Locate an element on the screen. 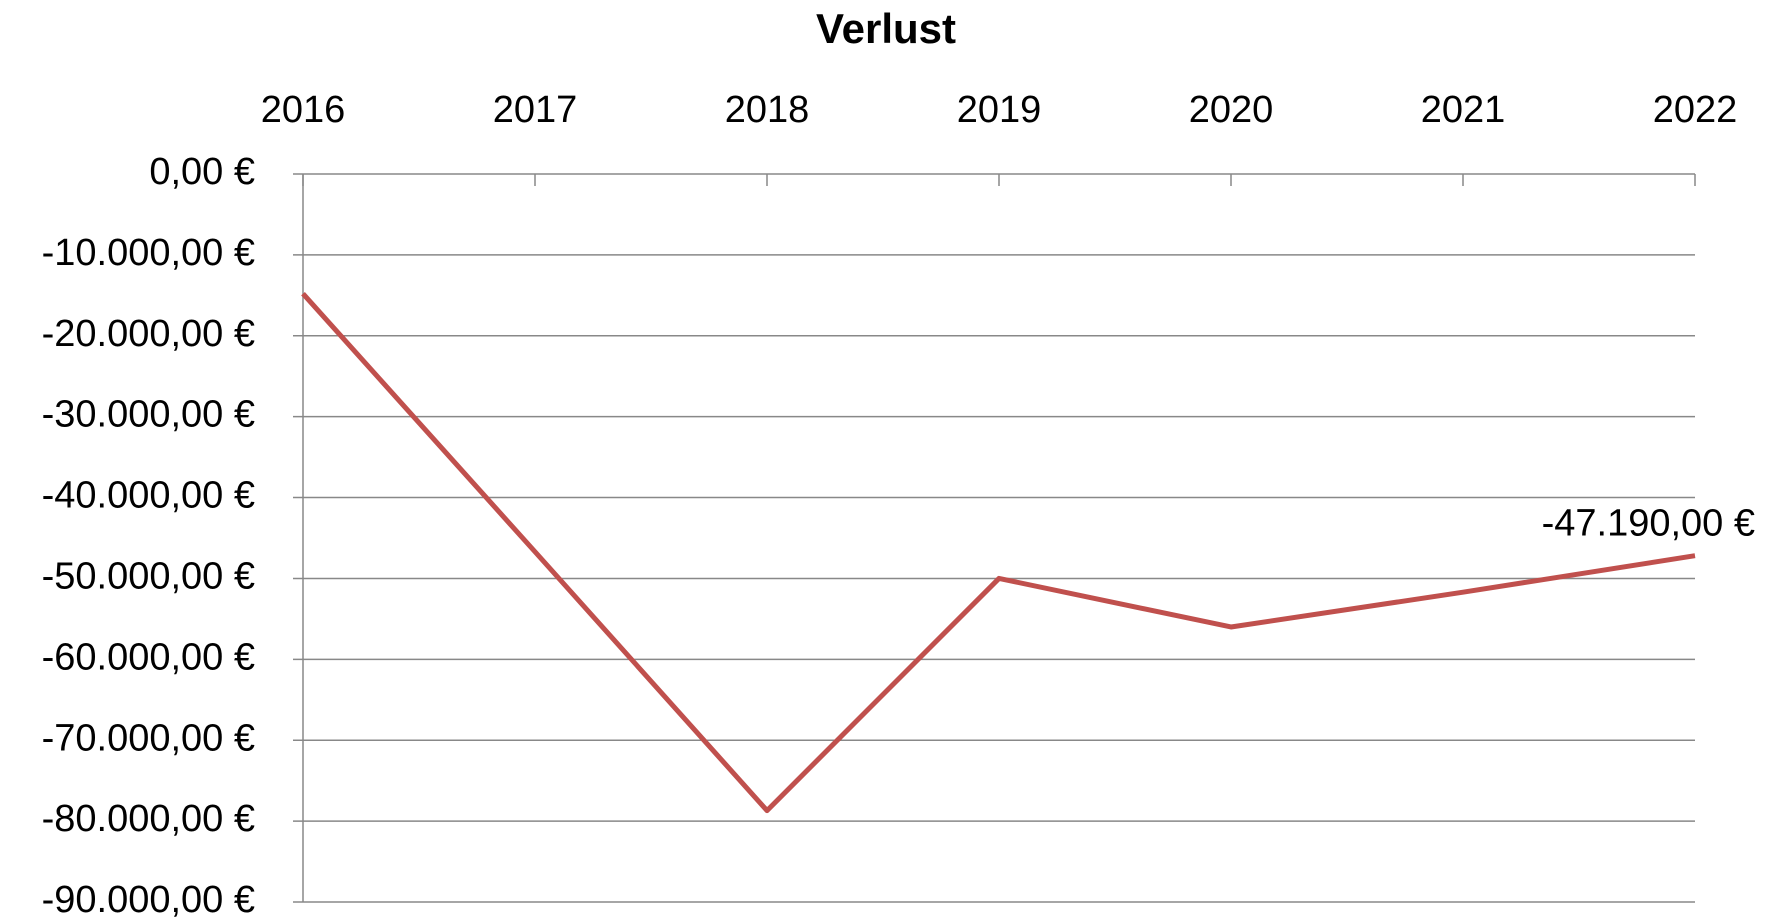 The image size is (1772, 920). y-tick-label: -10.000,00 € is located at coordinates (148, 253).